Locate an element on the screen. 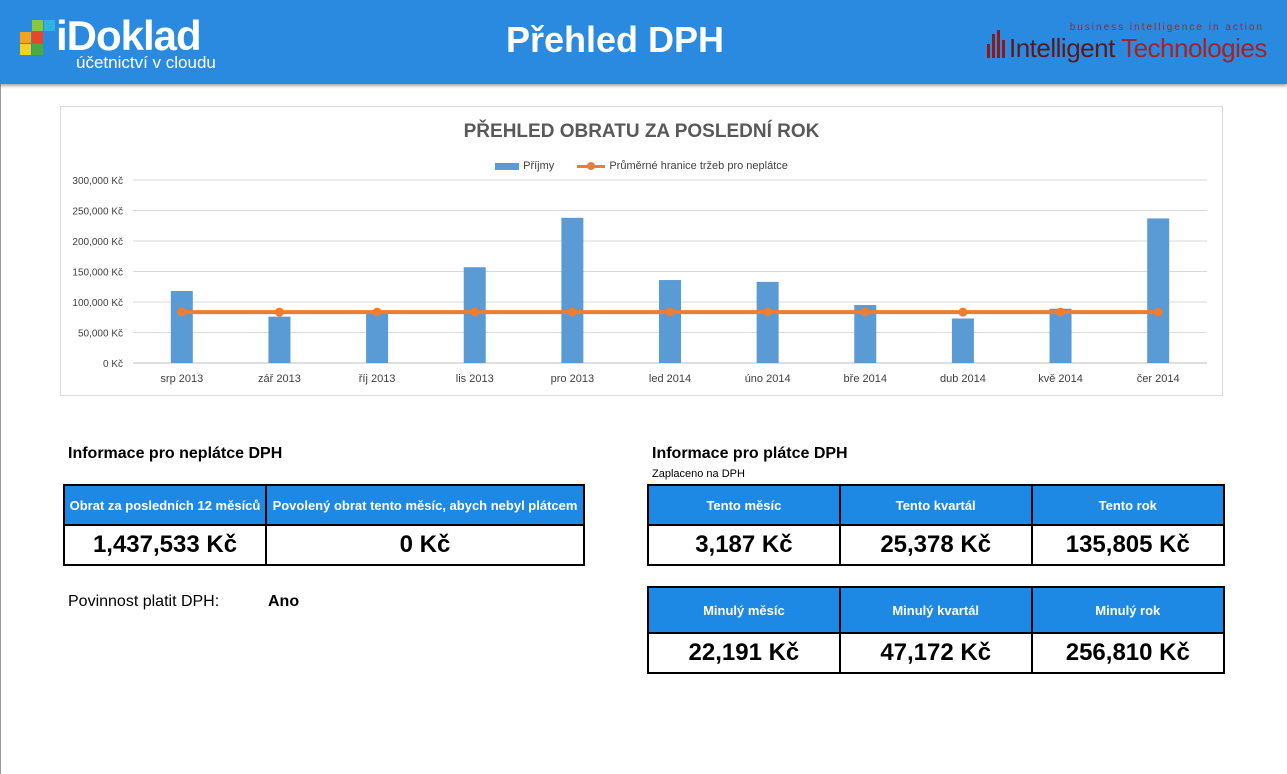 Image resolution: width=1287 pixels, height=774 pixels. logo-squares-icon is located at coordinates (38, 37).